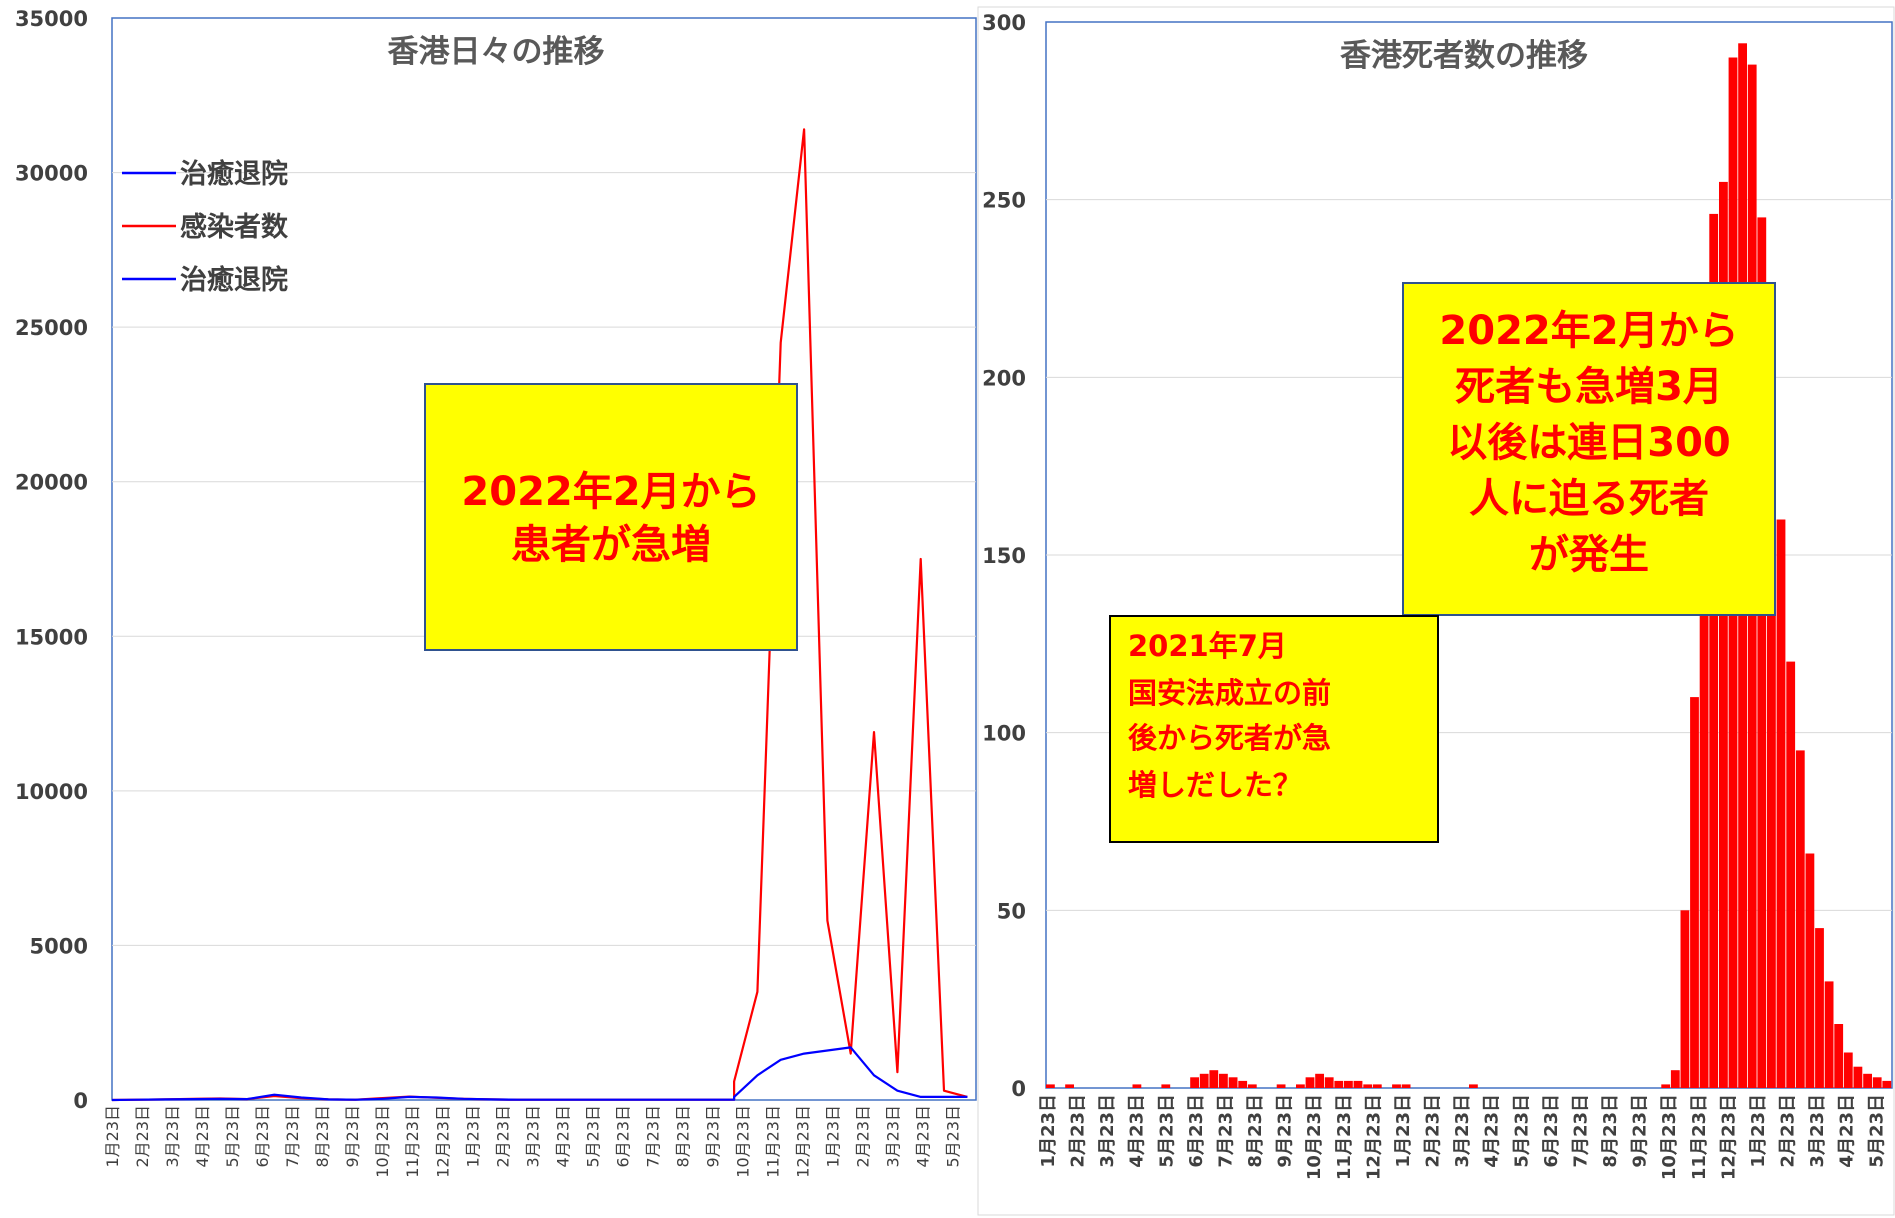  What do you see at coordinates (1004, 734) in the screenshot?
I see `y-tick-label: 100` at bounding box center [1004, 734].